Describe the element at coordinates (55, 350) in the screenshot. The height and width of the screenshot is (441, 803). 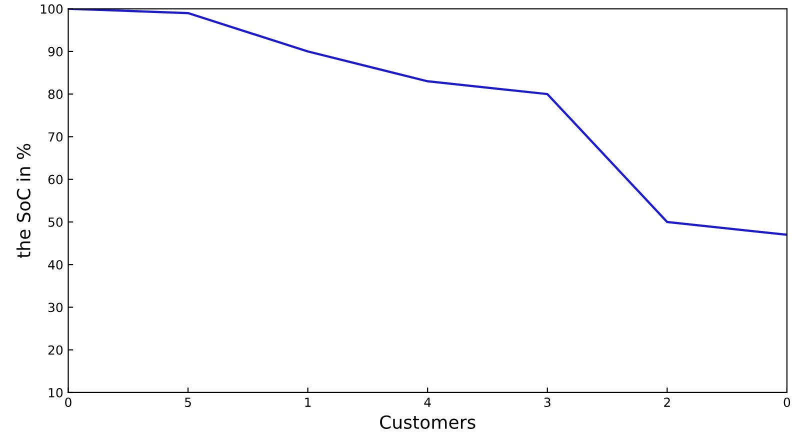
I see `y-tick-label: 20` at that location.